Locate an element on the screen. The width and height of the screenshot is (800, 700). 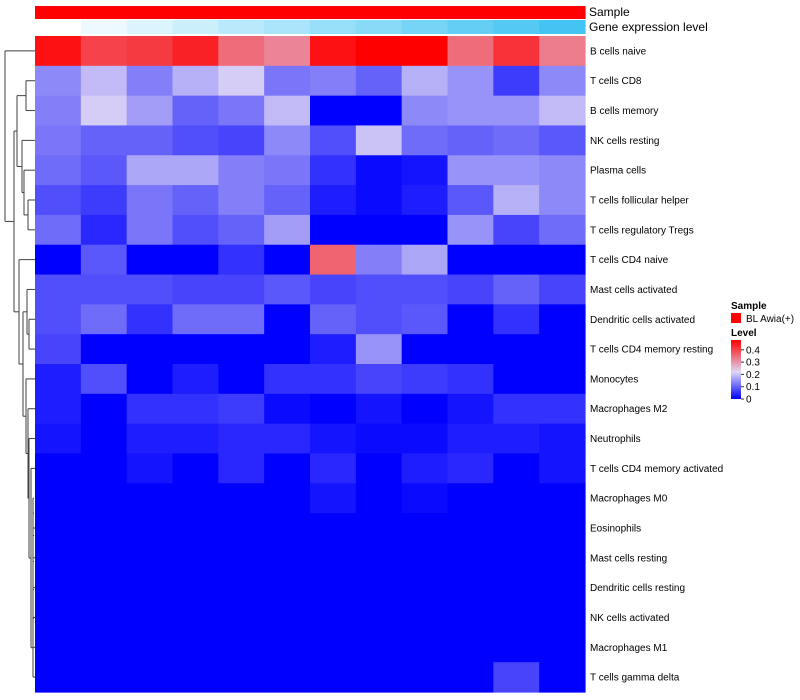
heatmap-cell: Neutrophils: 0.04 is located at coordinates (287, 439).